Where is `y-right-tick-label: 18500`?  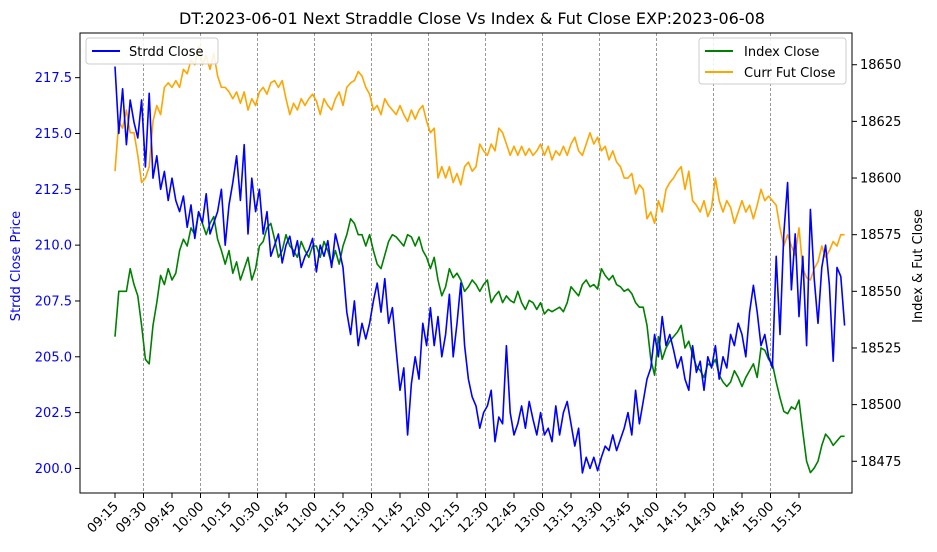 y-right-tick-label: 18500 is located at coordinates (880, 405).